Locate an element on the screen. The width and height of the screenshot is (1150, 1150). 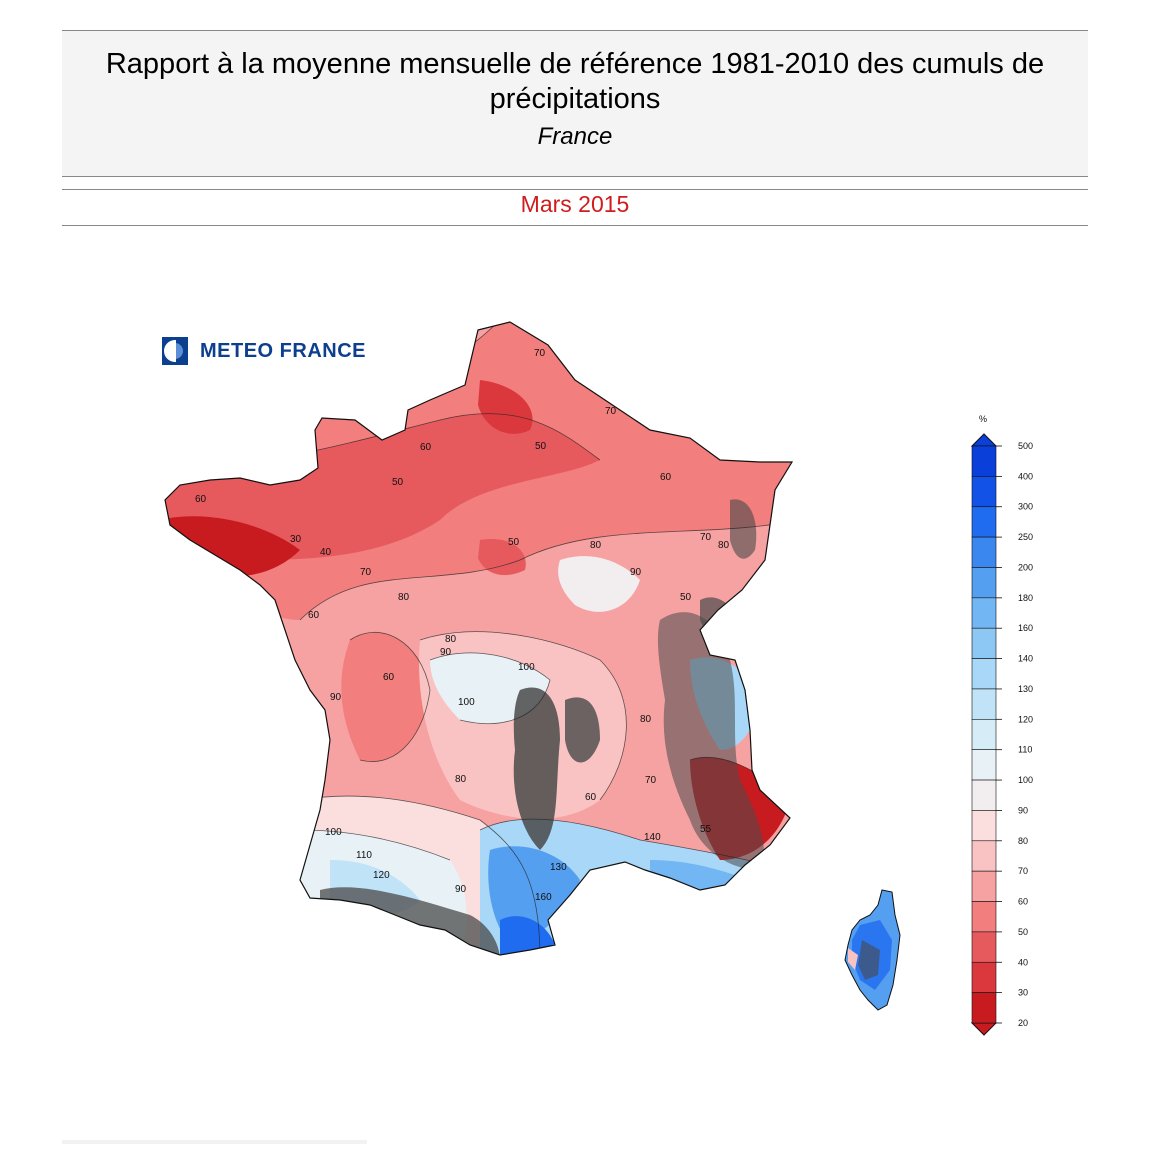
contour-label: 55 is located at coordinates (706, 829).